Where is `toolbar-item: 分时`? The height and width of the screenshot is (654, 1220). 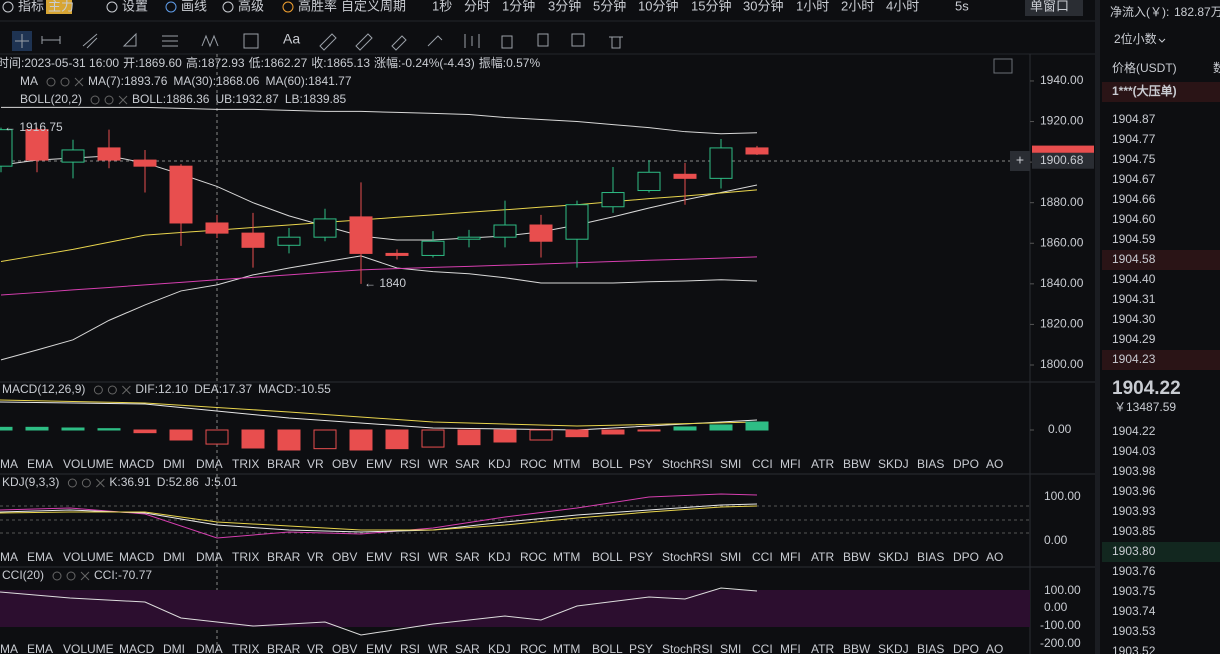
toolbar-item: 分时 is located at coordinates (477, 6).